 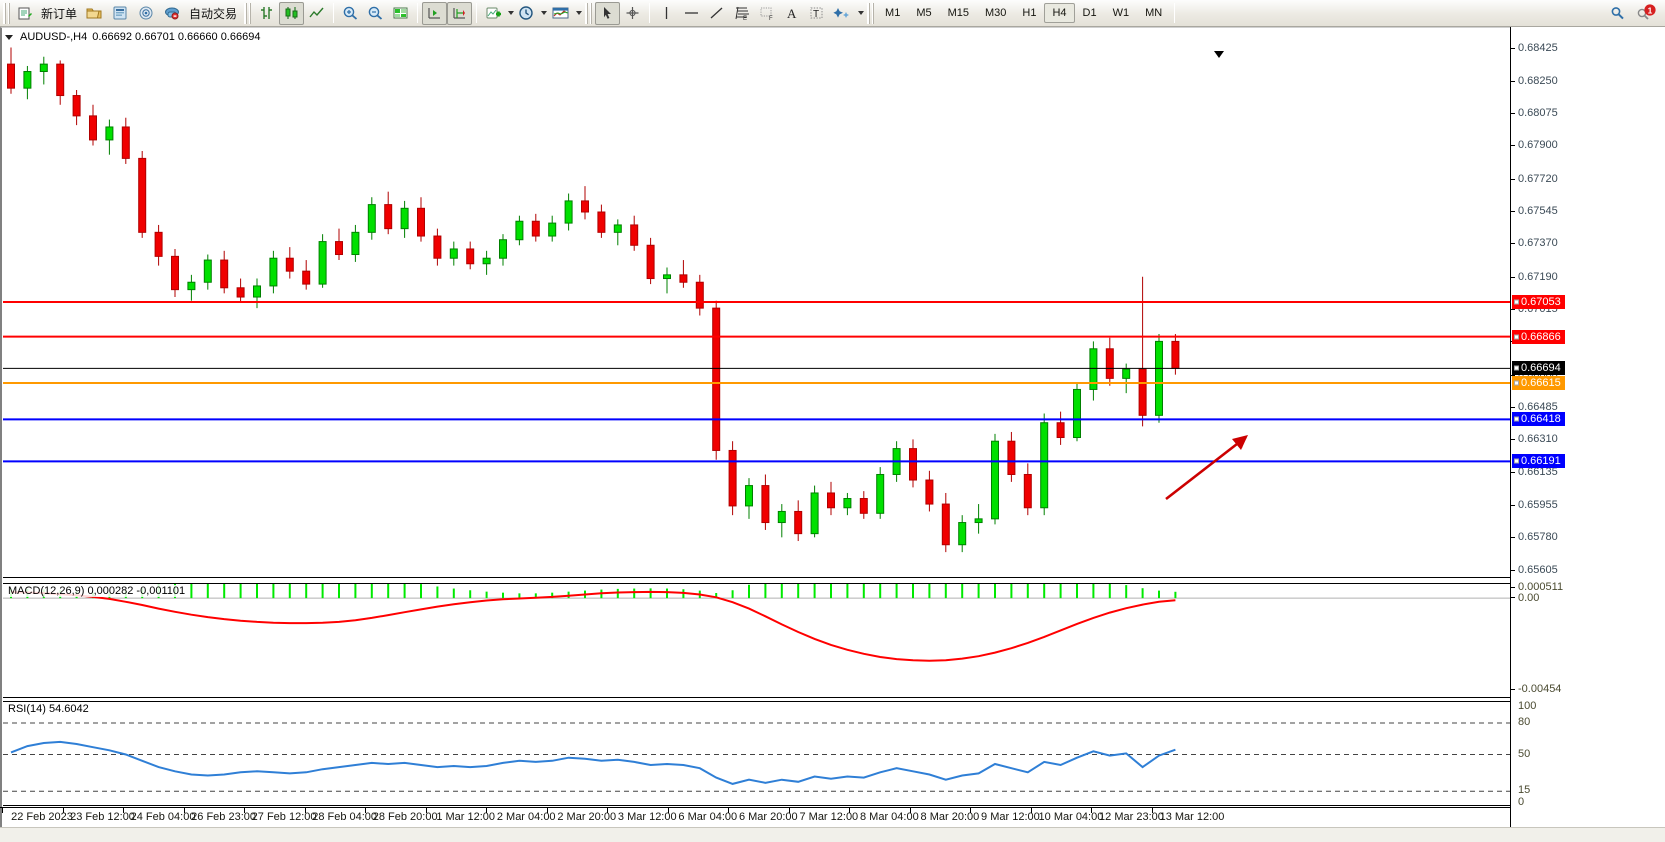 What do you see at coordinates (350, 13) in the screenshot?
I see `zoom-in-icon` at bounding box center [350, 13].